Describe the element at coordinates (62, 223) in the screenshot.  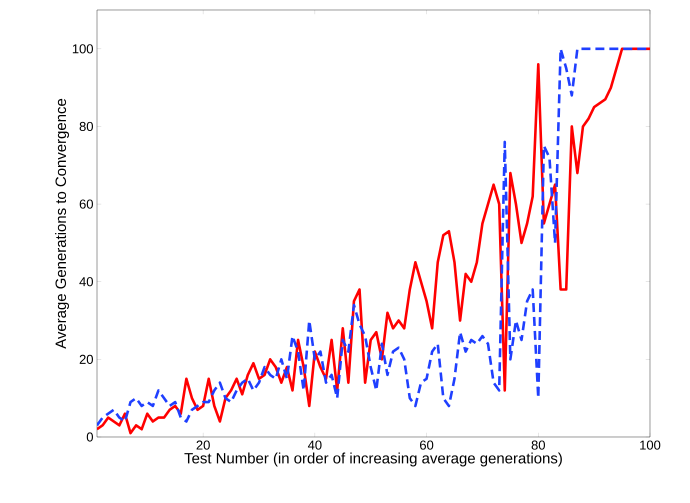
I see `y-axis-title: Average Generations to Convergence` at that location.